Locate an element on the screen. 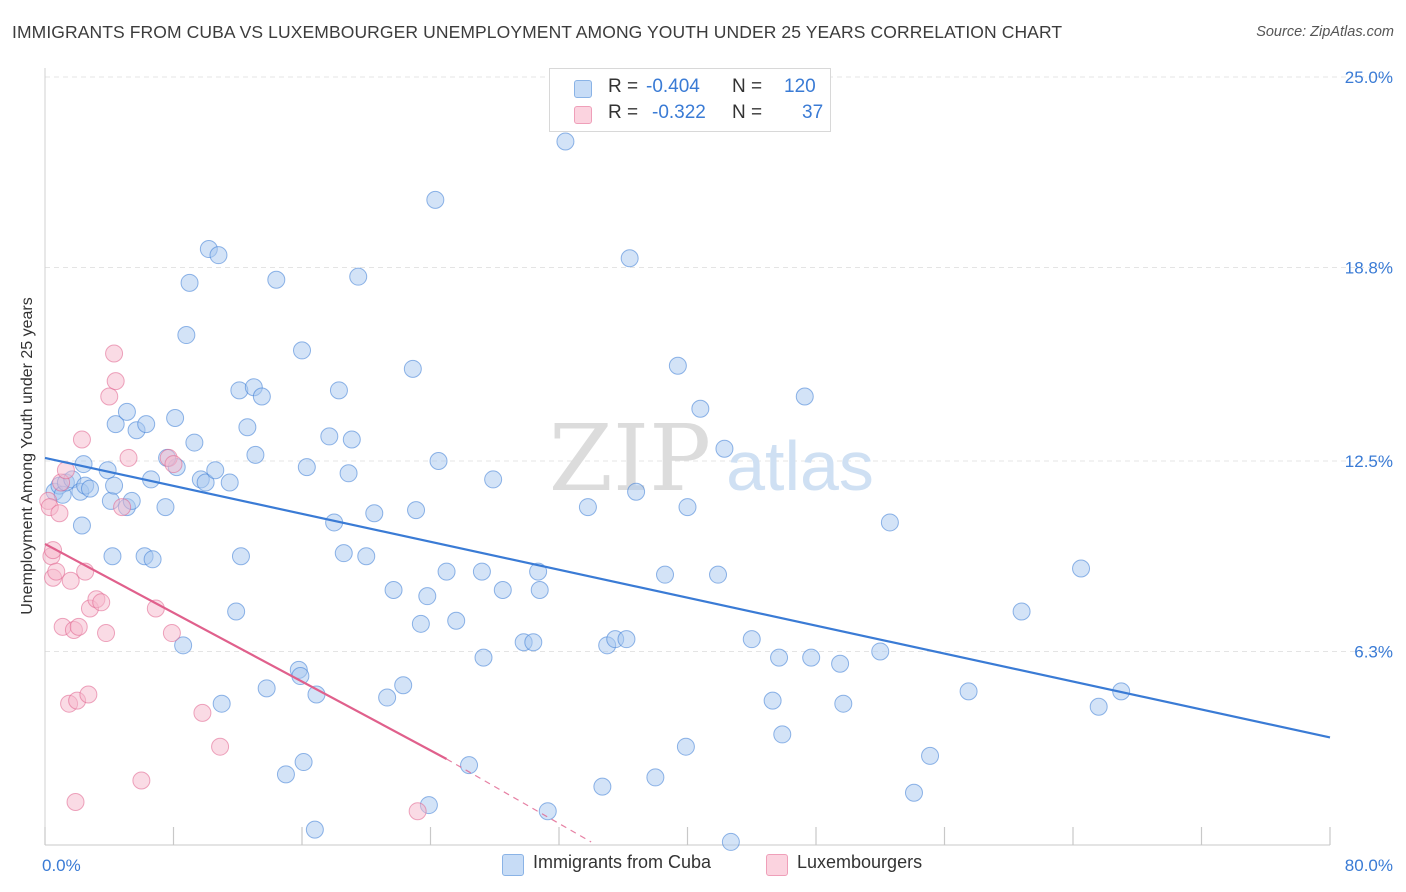 This screenshot has height=892, width=1406. x-tick-label-min: 0.0% is located at coordinates (61, 865).